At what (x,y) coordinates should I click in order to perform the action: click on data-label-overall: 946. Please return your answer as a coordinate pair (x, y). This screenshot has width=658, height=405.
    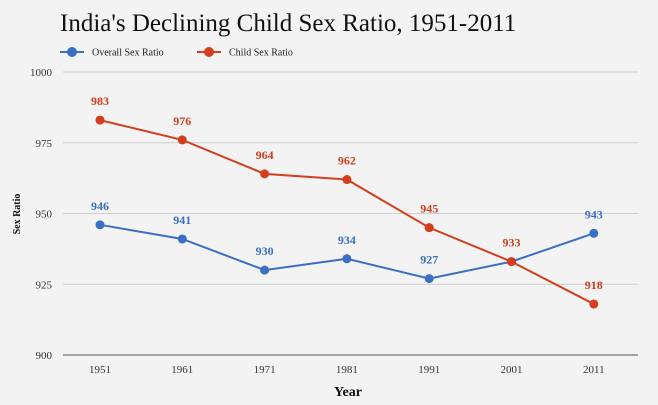
    Looking at the image, I should click on (100, 206).